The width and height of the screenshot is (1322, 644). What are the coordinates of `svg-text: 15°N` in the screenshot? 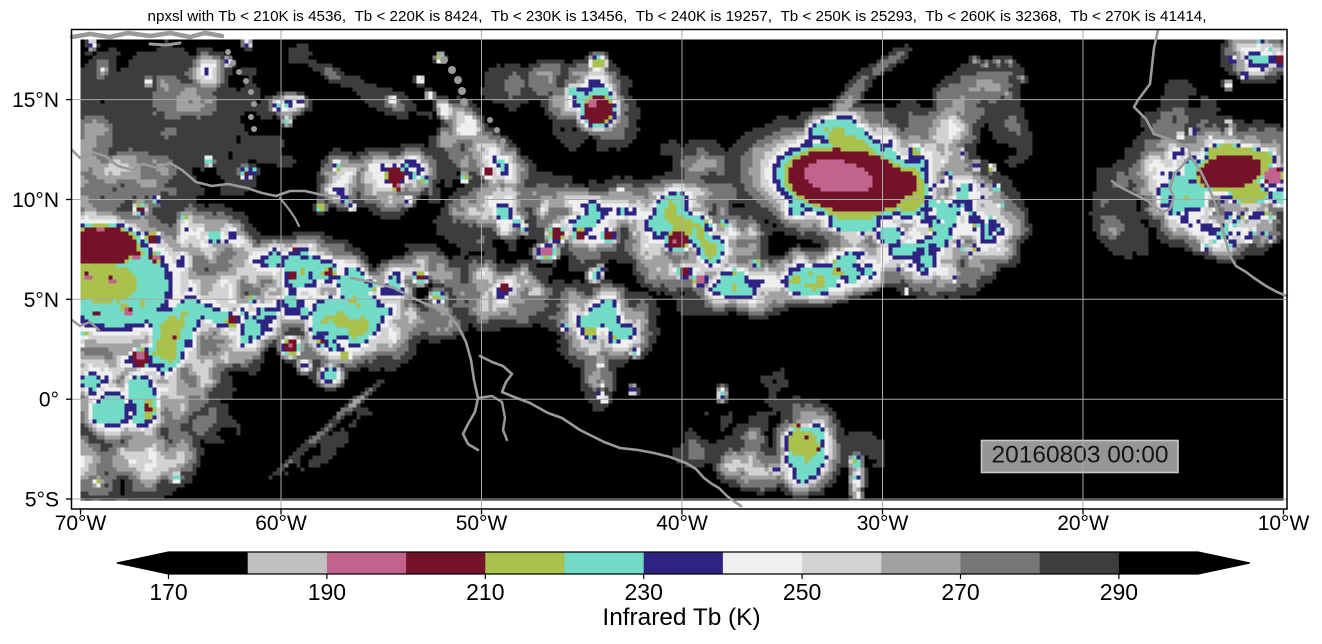 It's located at (35, 100).